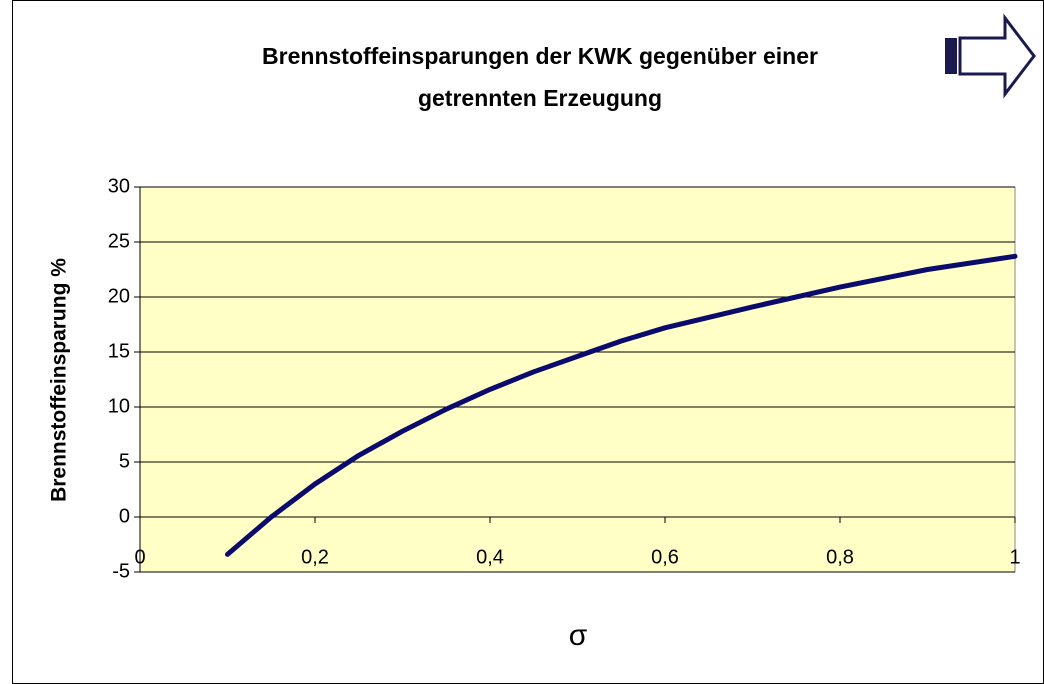  I want to click on x-tick-label: 0,2, so click(315, 557).